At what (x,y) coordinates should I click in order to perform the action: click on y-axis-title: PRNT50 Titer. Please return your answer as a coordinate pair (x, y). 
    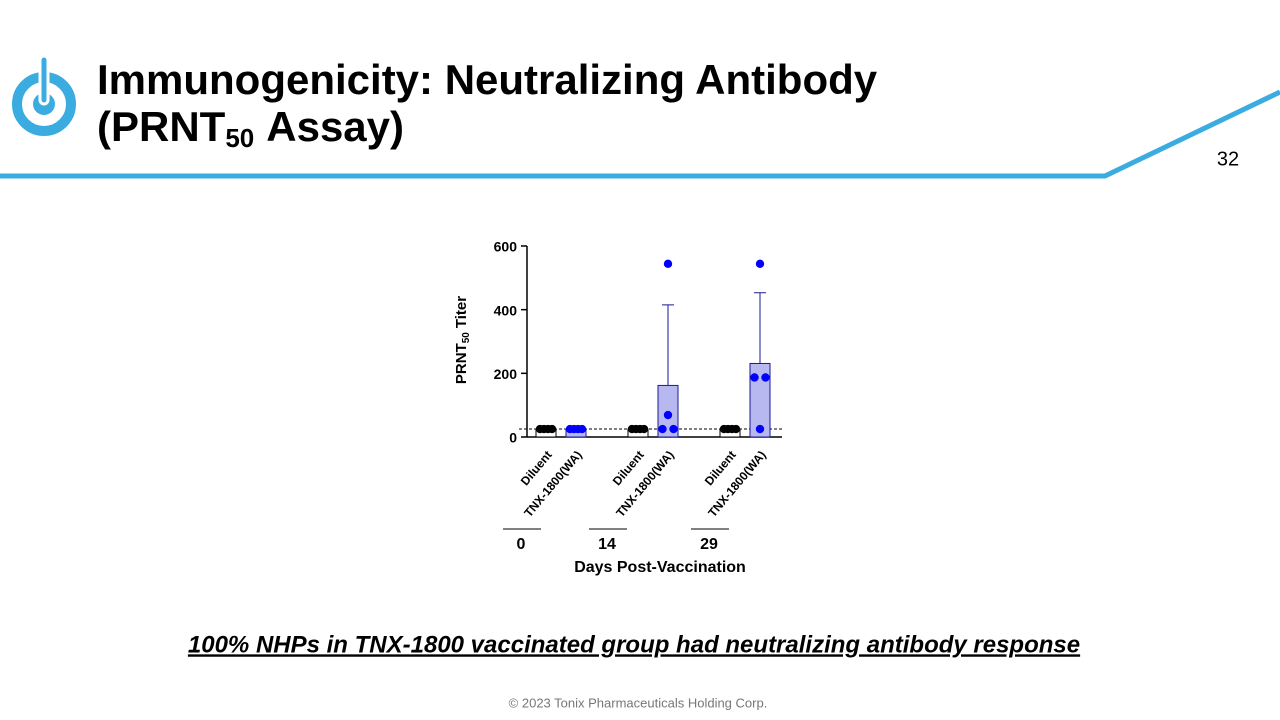
    Looking at the image, I should click on (462, 340).